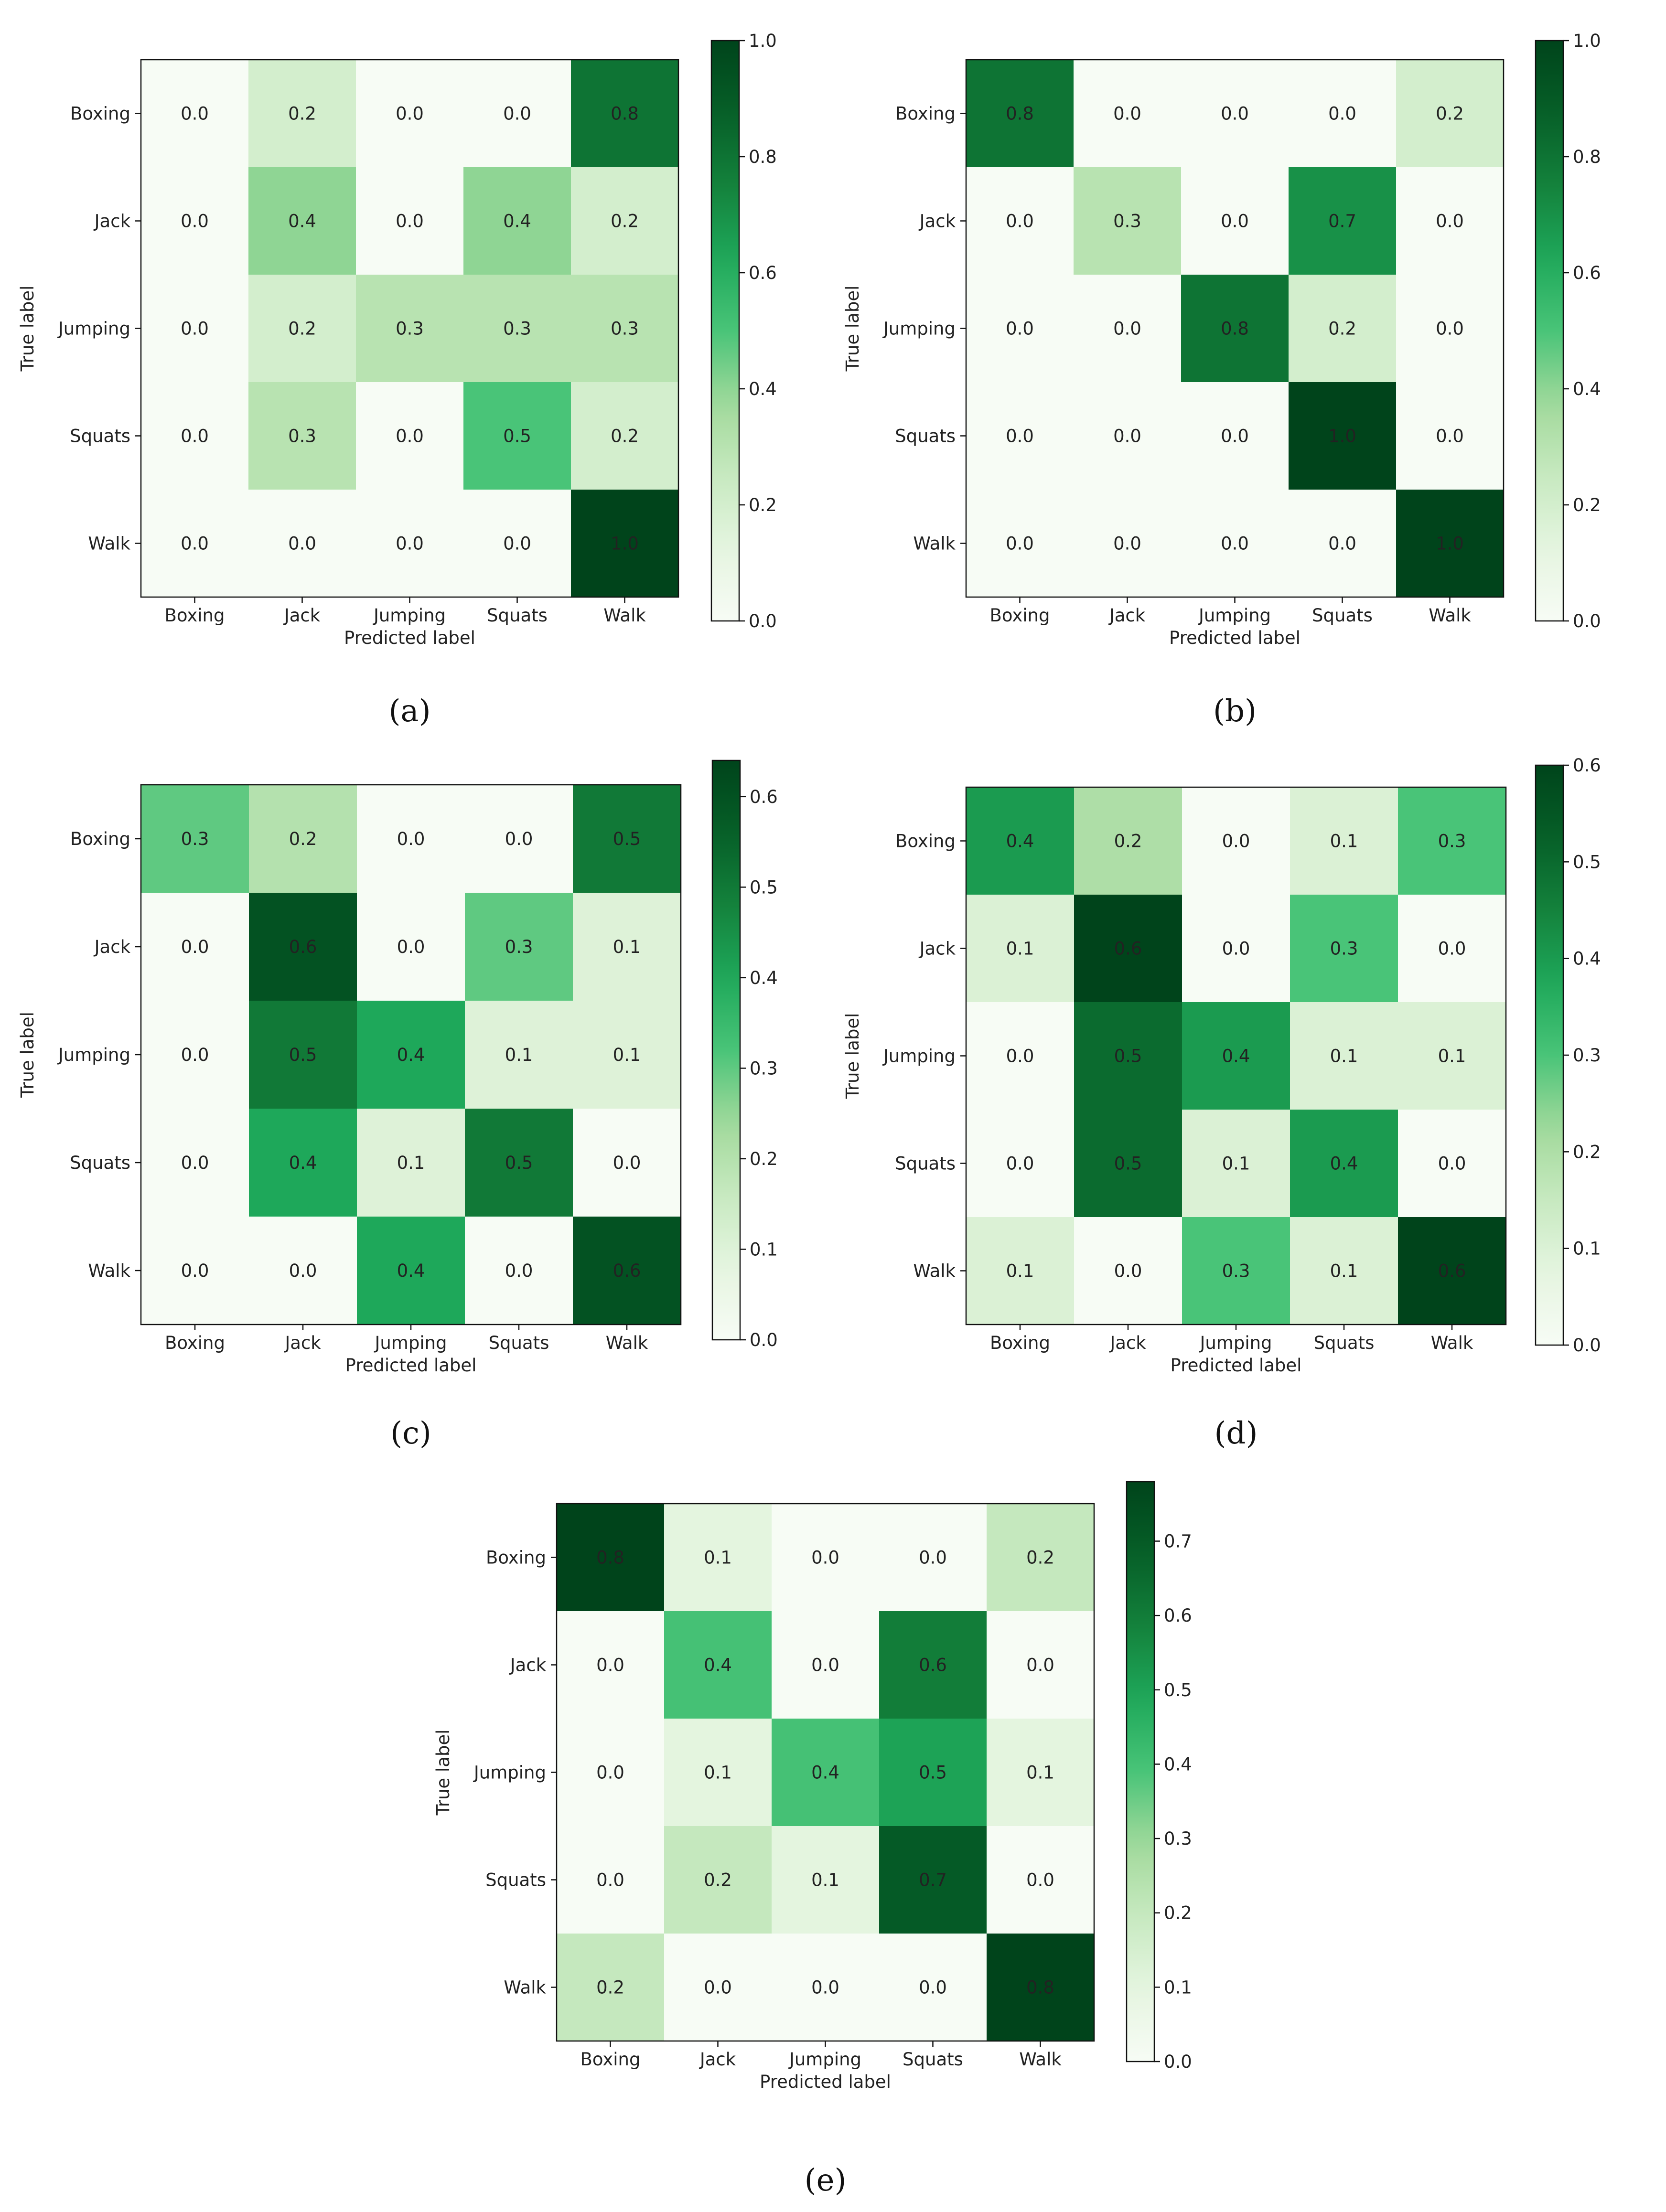 This screenshot has width=1666, height=2212. Describe the element at coordinates (1040, 2059) in the screenshot. I see `x-tick-label: Walk` at that location.